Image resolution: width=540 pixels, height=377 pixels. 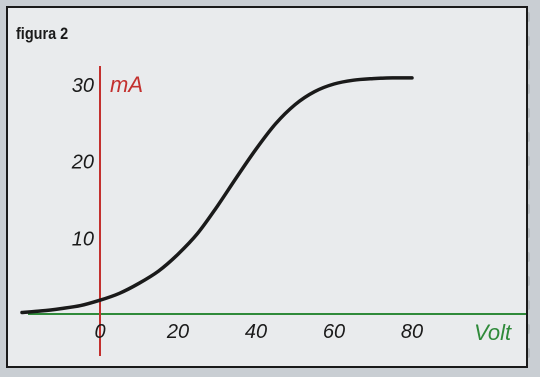 I want to click on x-tick-label: 40, so click(x=256, y=332).